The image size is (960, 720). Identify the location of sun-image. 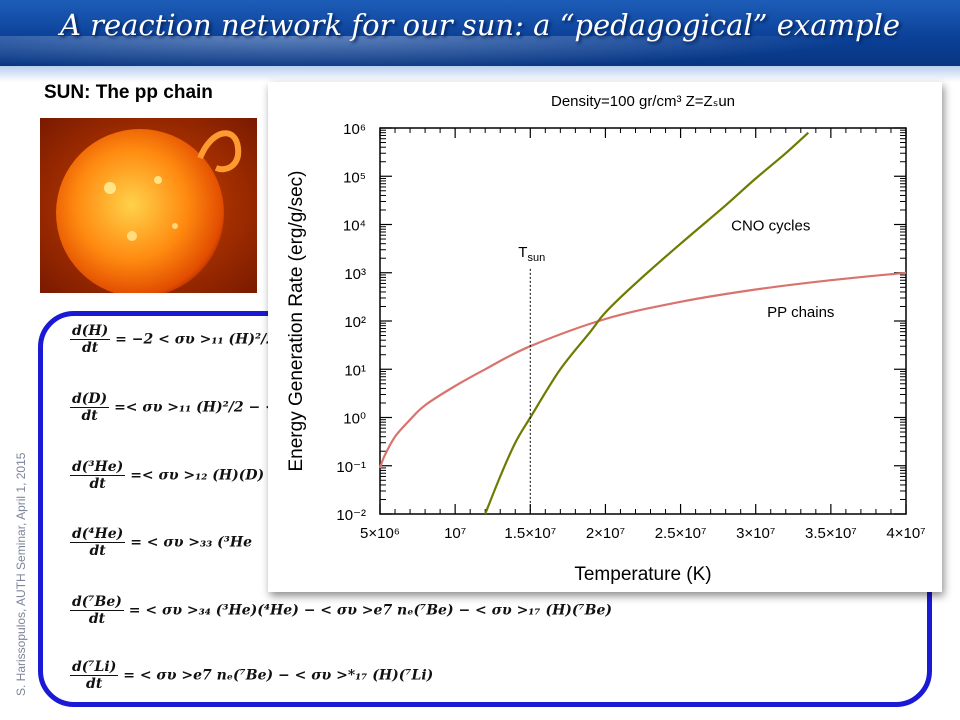
(148, 205).